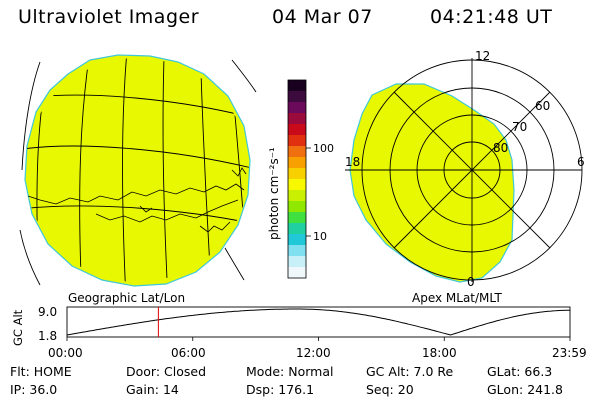 The height and width of the screenshot is (400, 600). What do you see at coordinates (152, 389) in the screenshot?
I see `gain-value: Gain: 14` at bounding box center [152, 389].